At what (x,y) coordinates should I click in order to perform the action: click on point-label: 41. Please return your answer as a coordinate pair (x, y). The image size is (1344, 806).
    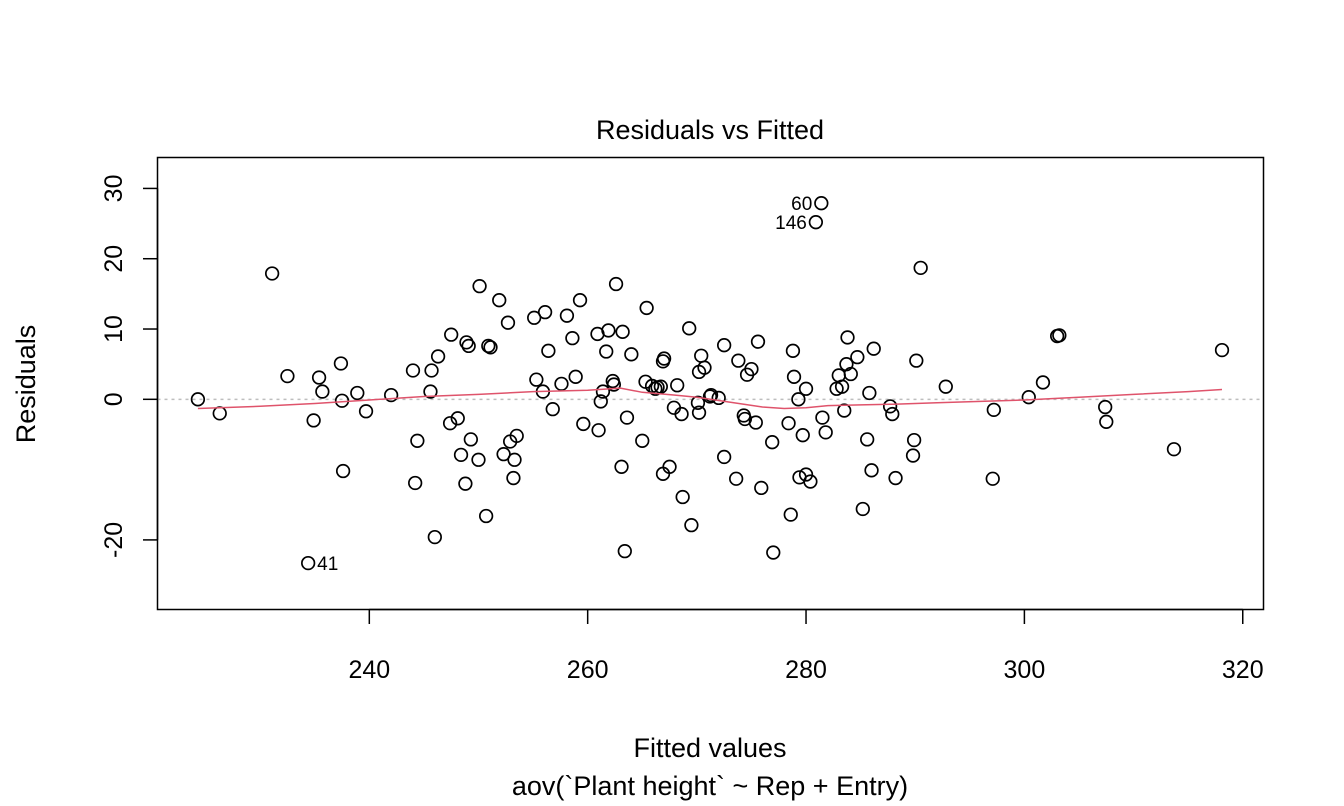
    Looking at the image, I should click on (327, 564).